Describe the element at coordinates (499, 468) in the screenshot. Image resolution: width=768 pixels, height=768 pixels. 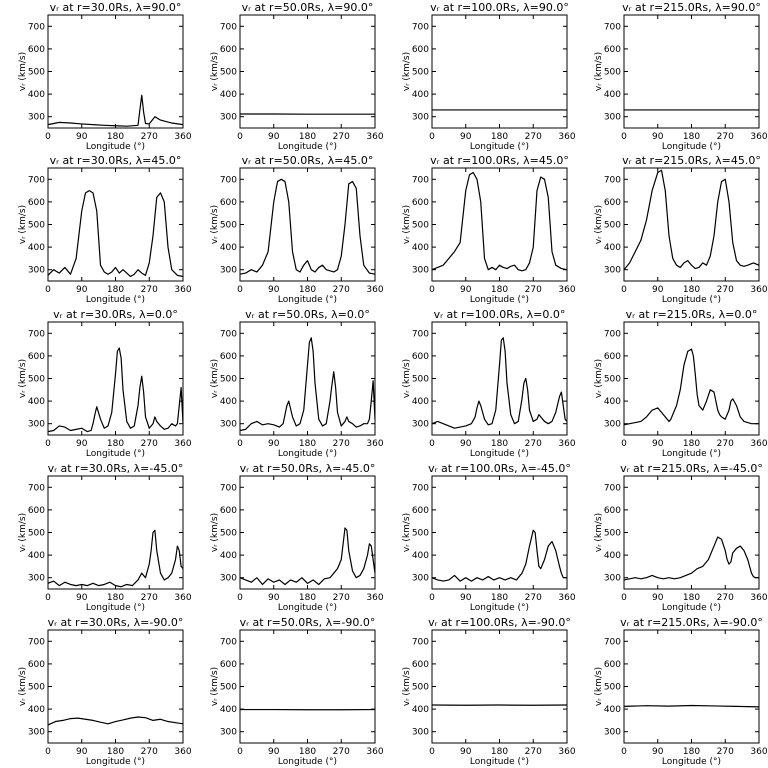
I see `panel-title: vᵣ at r=100.0Rs, λ=-45.0°` at that location.